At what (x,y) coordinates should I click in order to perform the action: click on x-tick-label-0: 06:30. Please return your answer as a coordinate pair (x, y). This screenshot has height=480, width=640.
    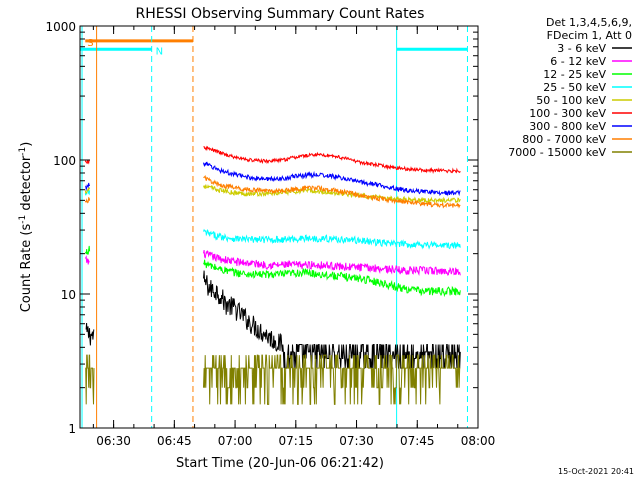
    Looking at the image, I should click on (113, 441).